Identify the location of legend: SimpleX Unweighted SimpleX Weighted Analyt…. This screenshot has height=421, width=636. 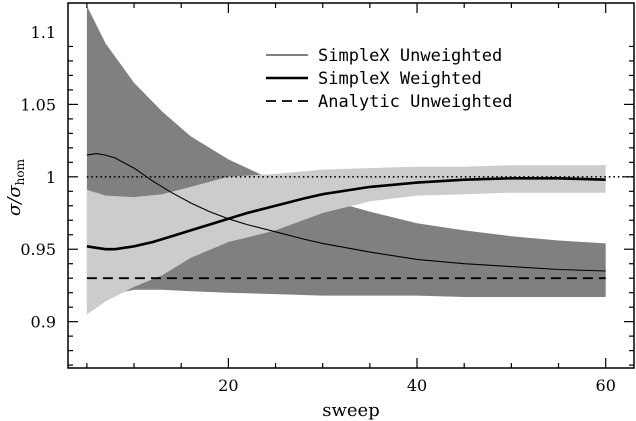
(389, 79).